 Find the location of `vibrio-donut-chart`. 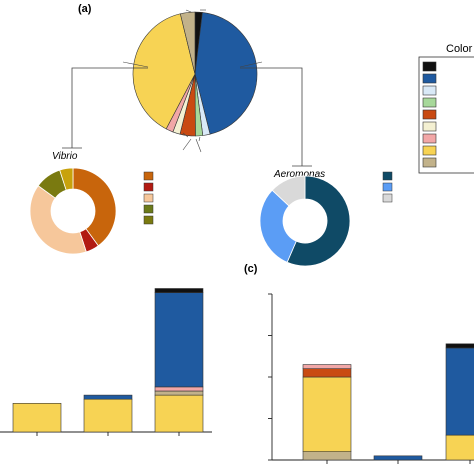

vibrio-donut-chart is located at coordinates (73, 211).